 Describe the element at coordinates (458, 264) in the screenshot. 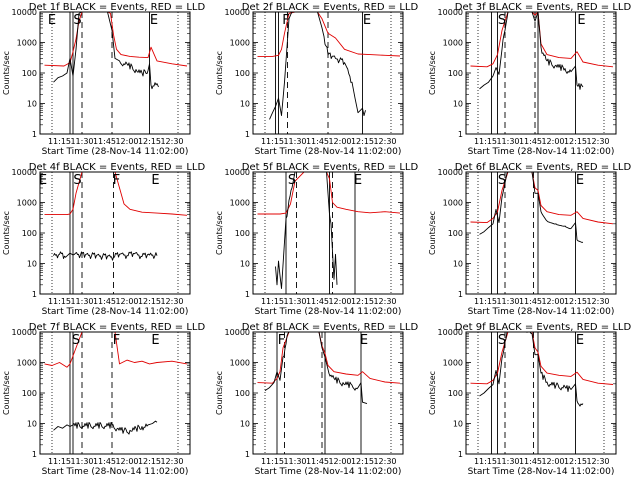

I see `y-tick-label: 10` at that location.